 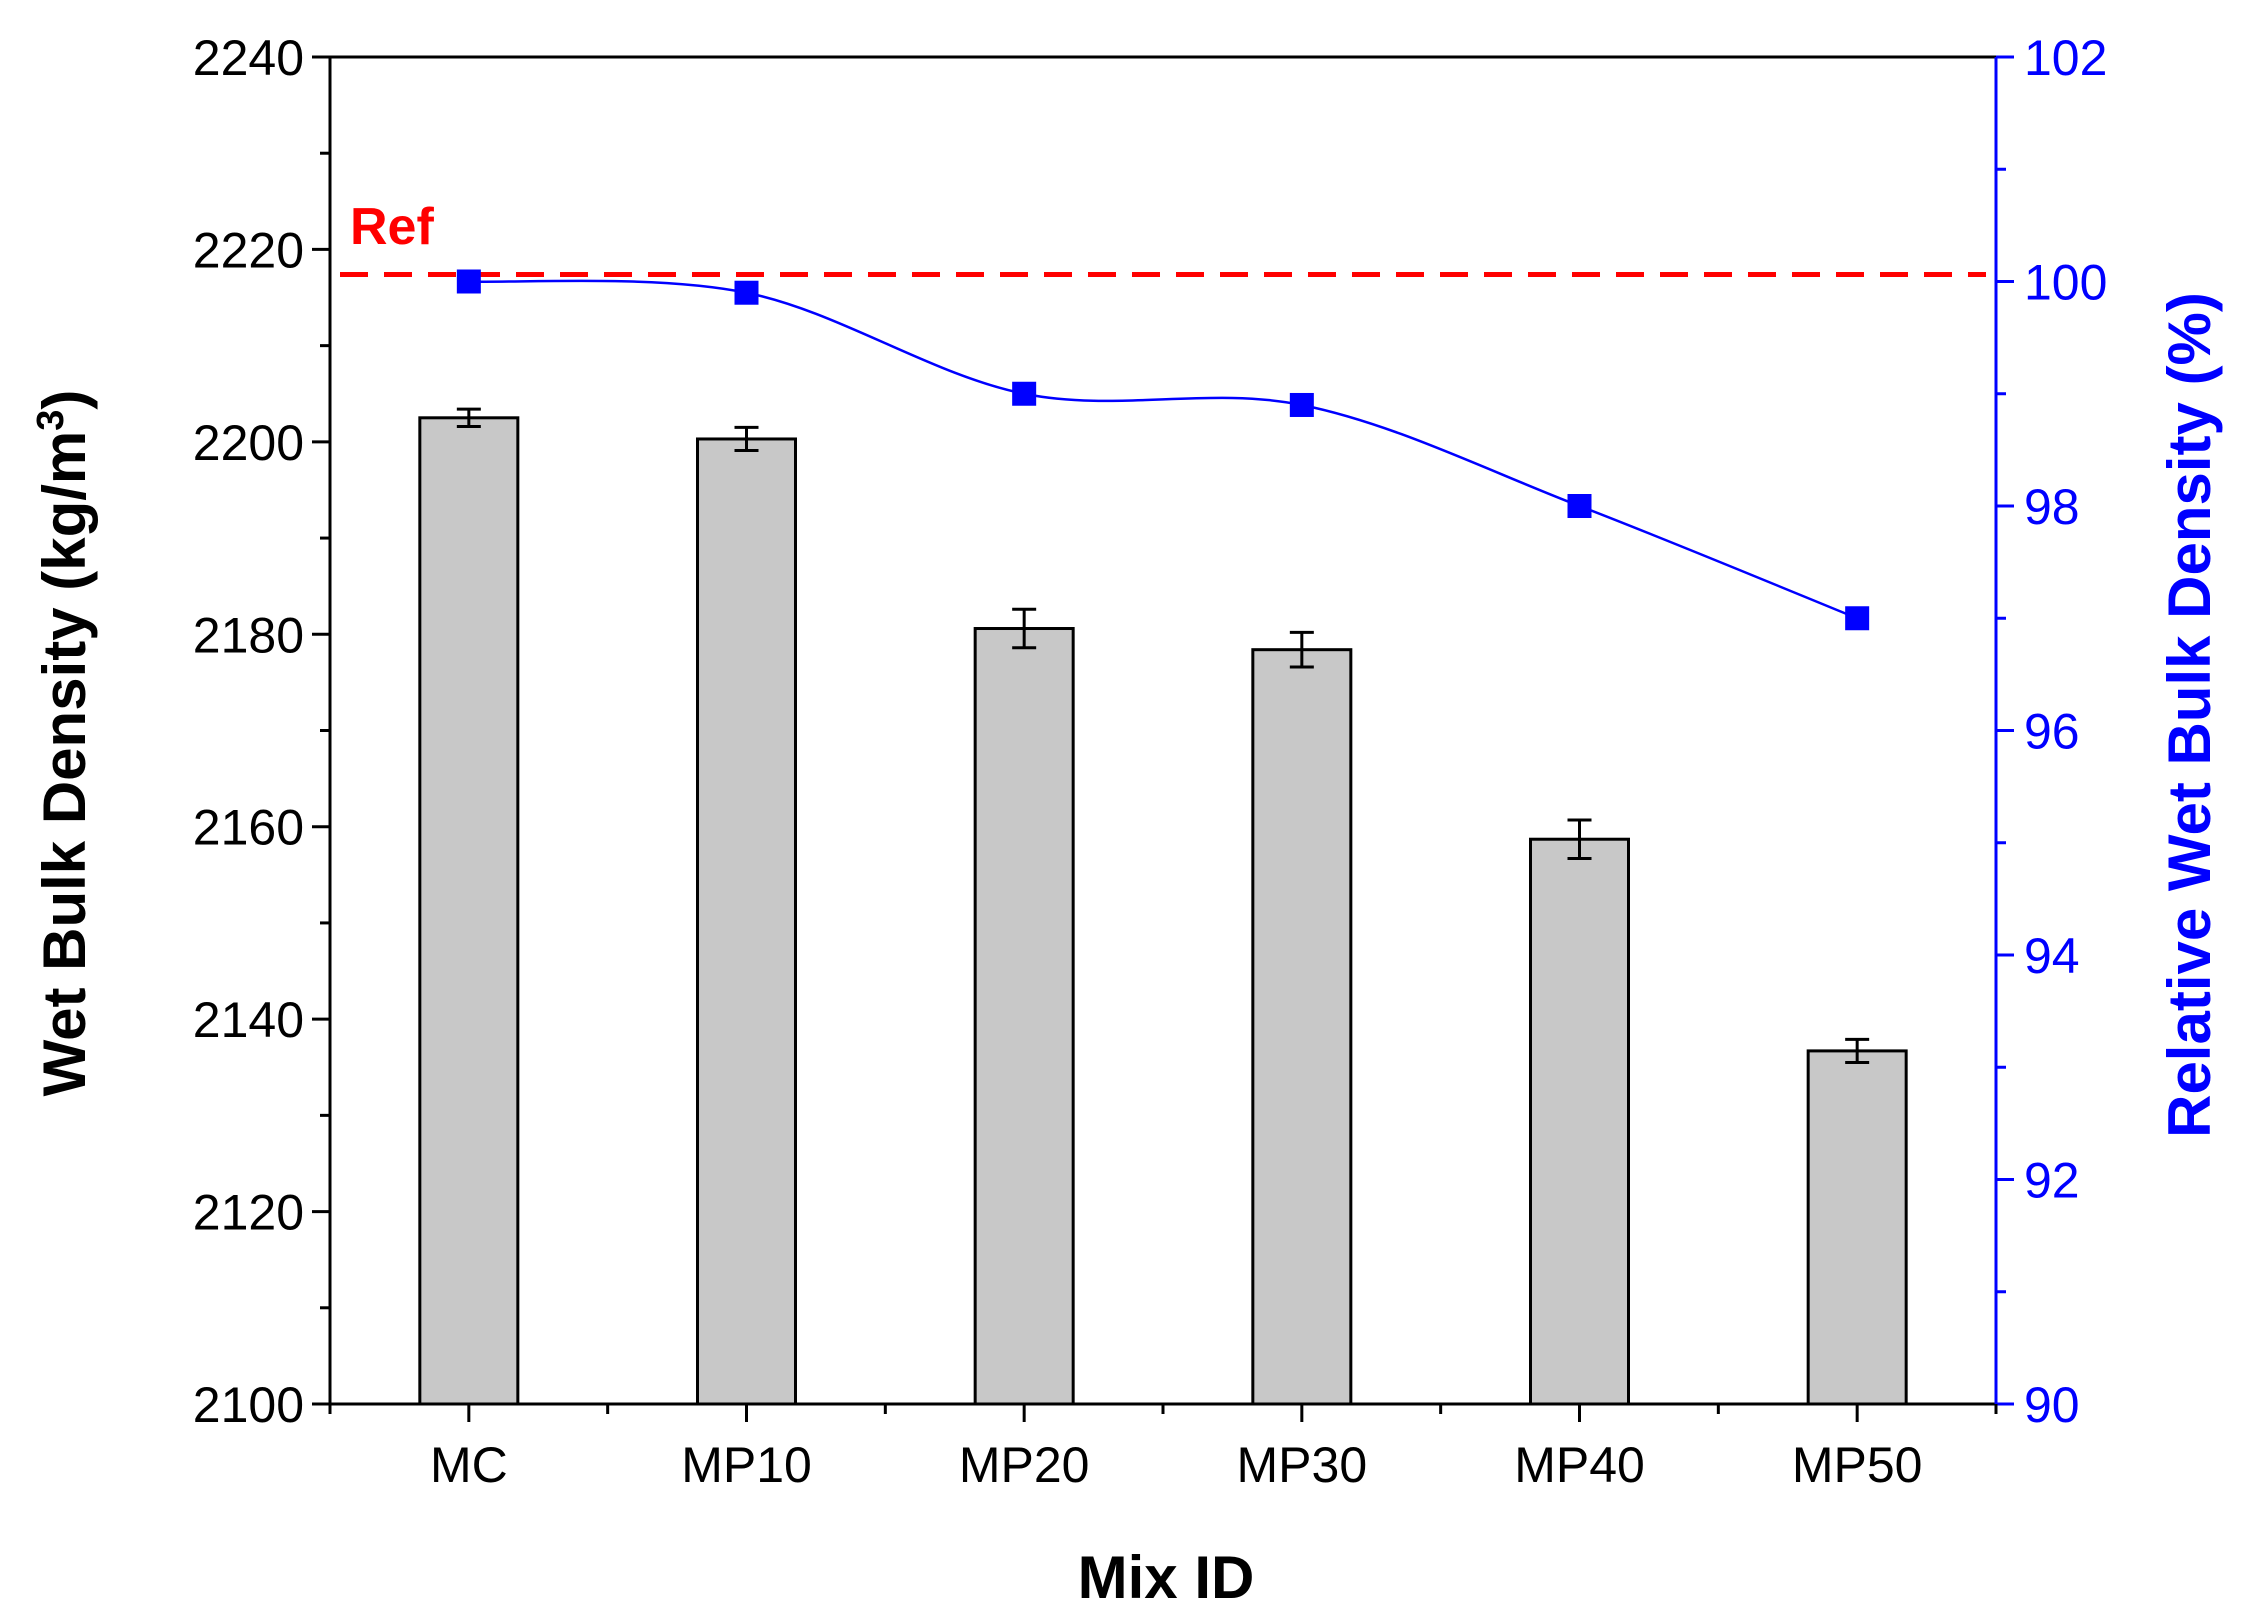 What do you see at coordinates (248, 1020) in the screenshot?
I see `y-tick-label: 2140` at bounding box center [248, 1020].